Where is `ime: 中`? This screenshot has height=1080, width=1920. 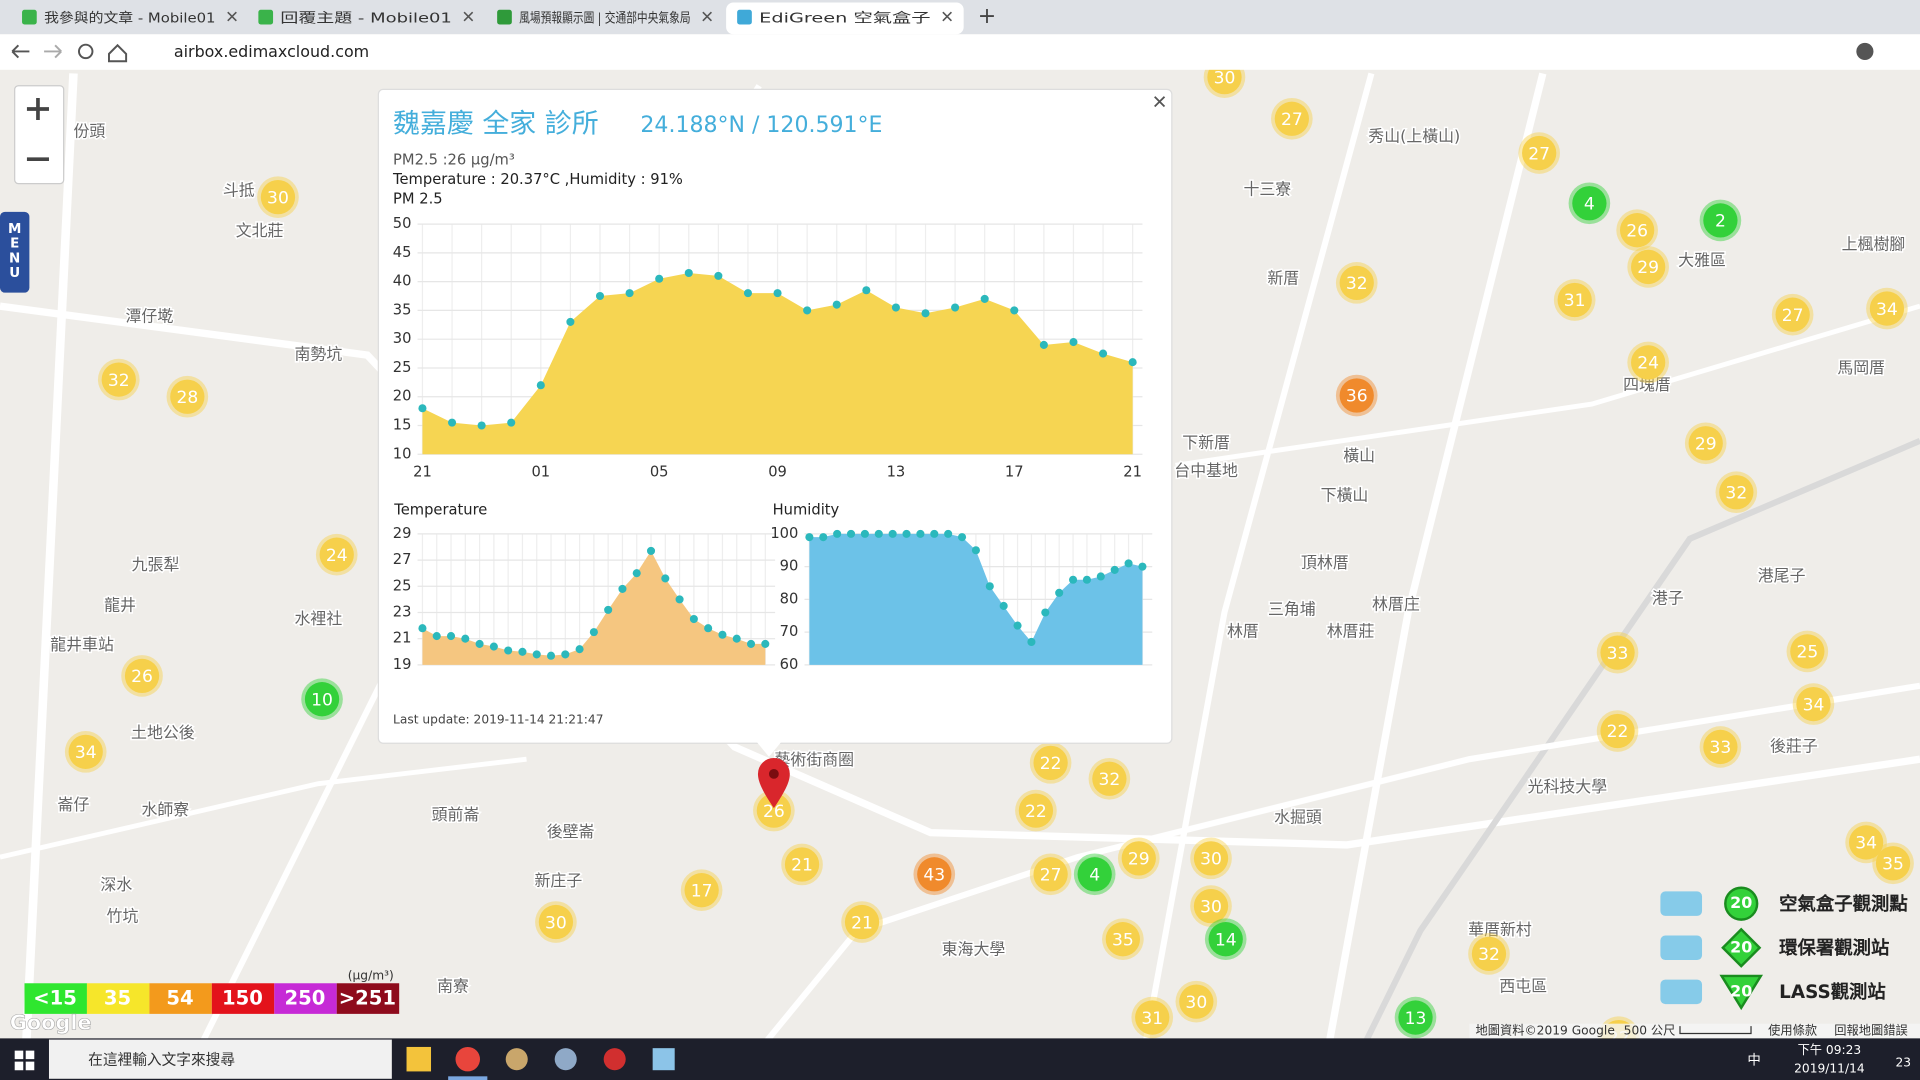
ime: 中 is located at coordinates (1753, 1060).